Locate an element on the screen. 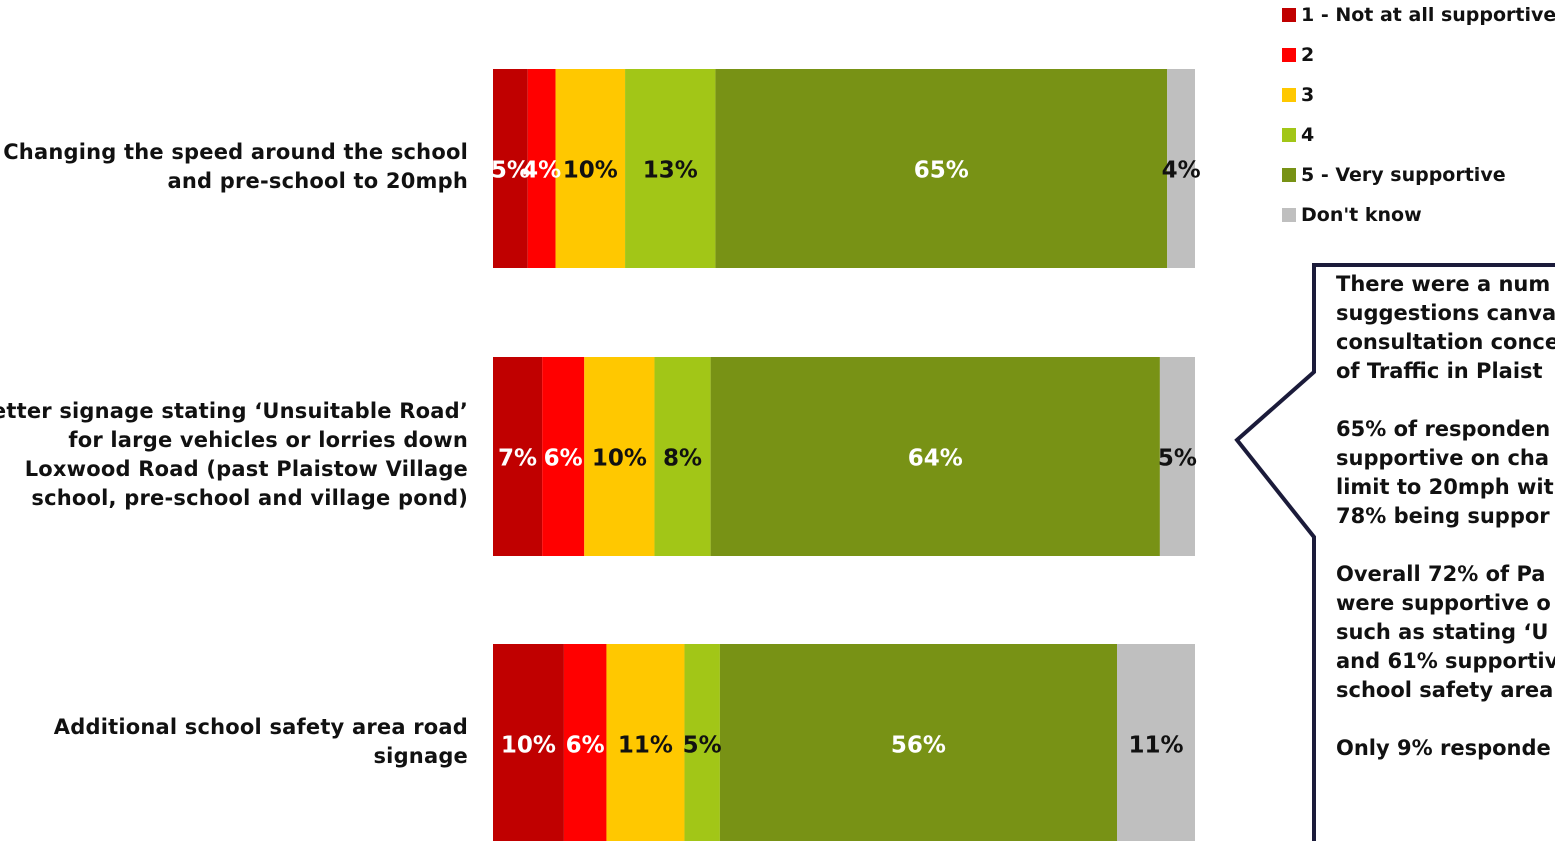  legend-item: 5 - Very supportive is located at coordinates (1394, 176).